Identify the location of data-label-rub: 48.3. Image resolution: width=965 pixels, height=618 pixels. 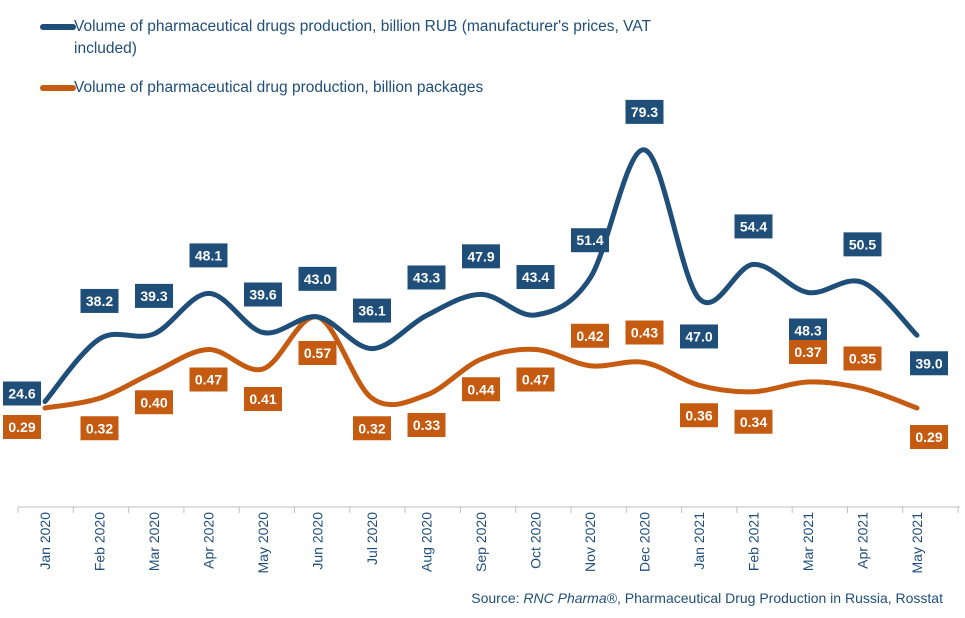
(807, 330).